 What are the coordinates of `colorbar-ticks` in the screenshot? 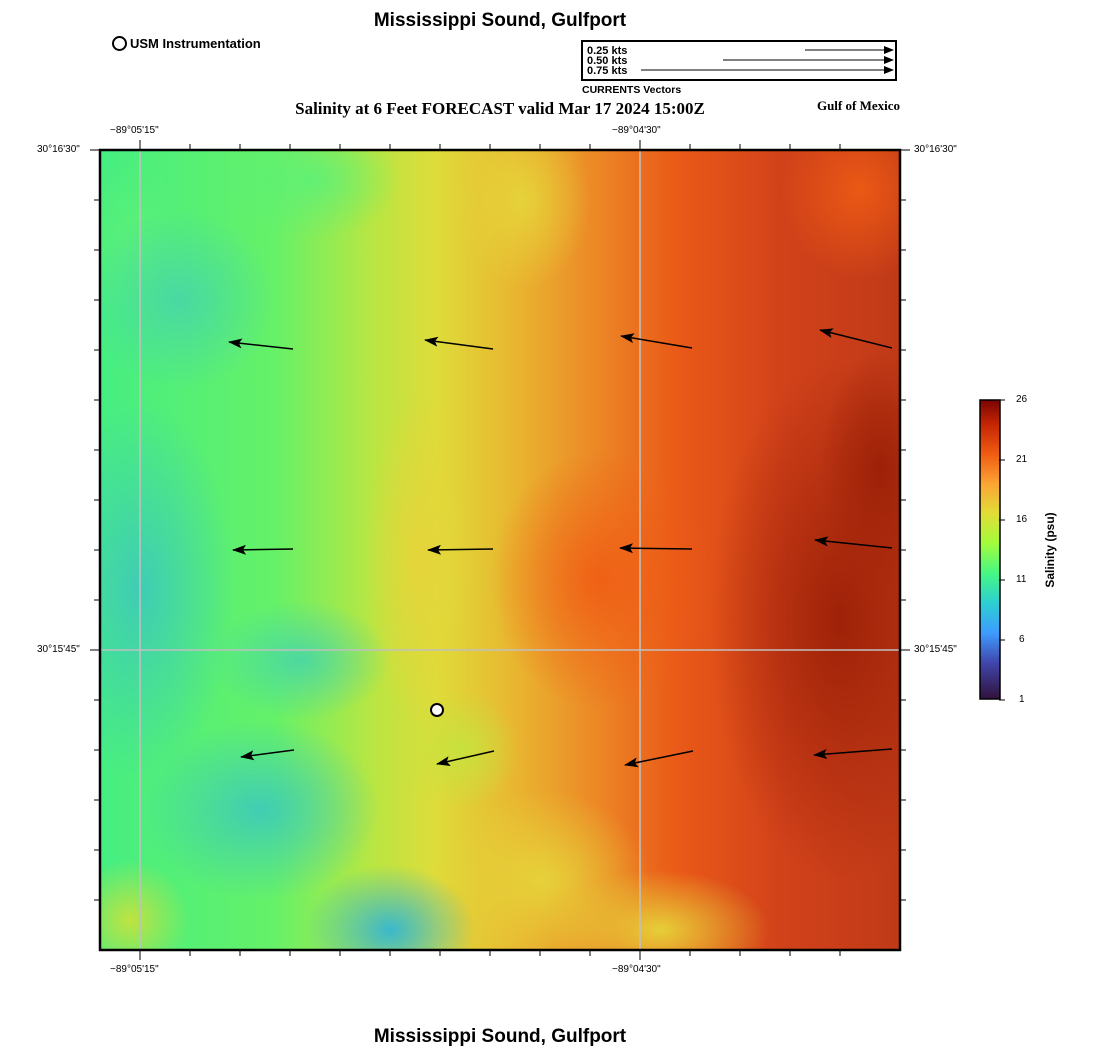 It's located at (1002, 550).